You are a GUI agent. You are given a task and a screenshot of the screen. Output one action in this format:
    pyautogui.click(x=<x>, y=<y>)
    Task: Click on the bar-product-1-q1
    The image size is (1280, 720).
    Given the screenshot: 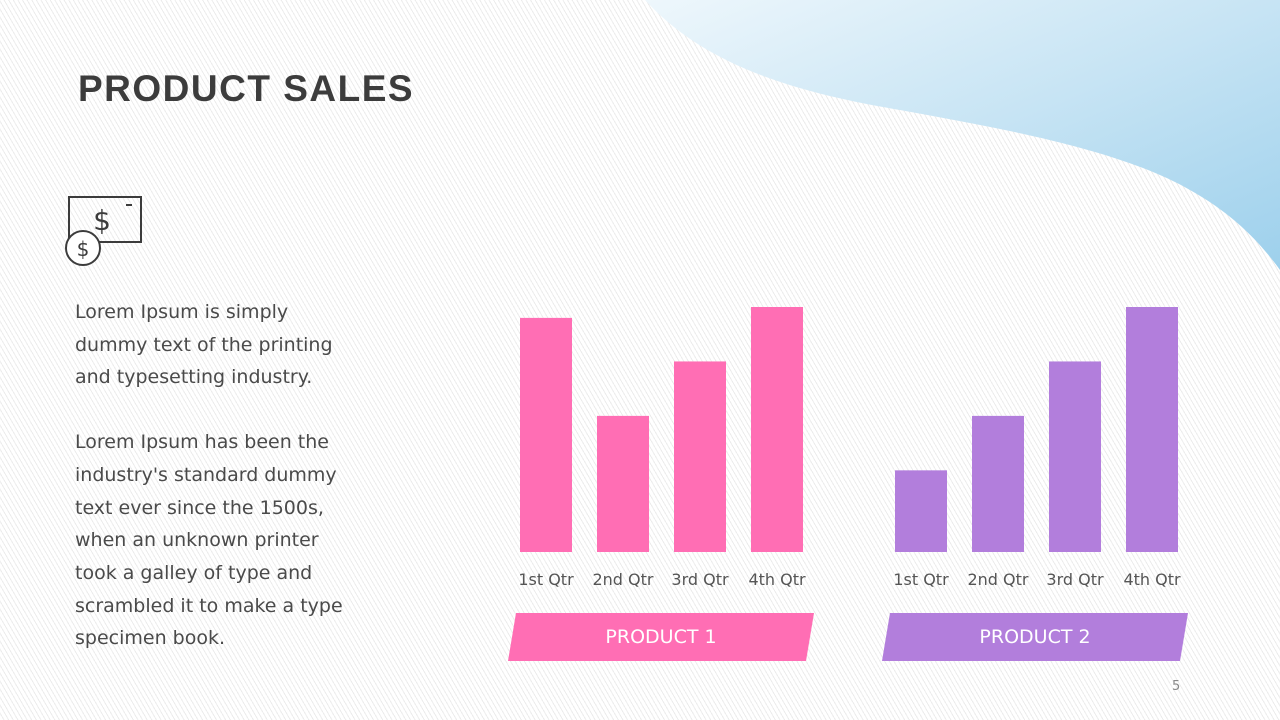 What is the action you would take?
    pyautogui.click(x=546, y=434)
    